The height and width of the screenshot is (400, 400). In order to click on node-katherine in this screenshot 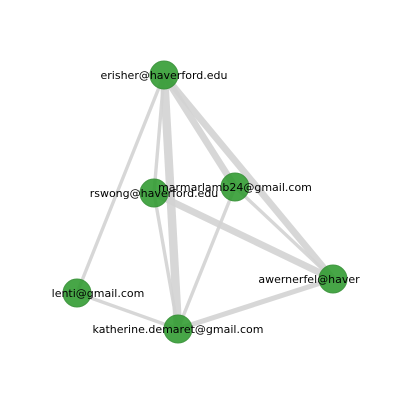, I will do `click(178, 329)`.